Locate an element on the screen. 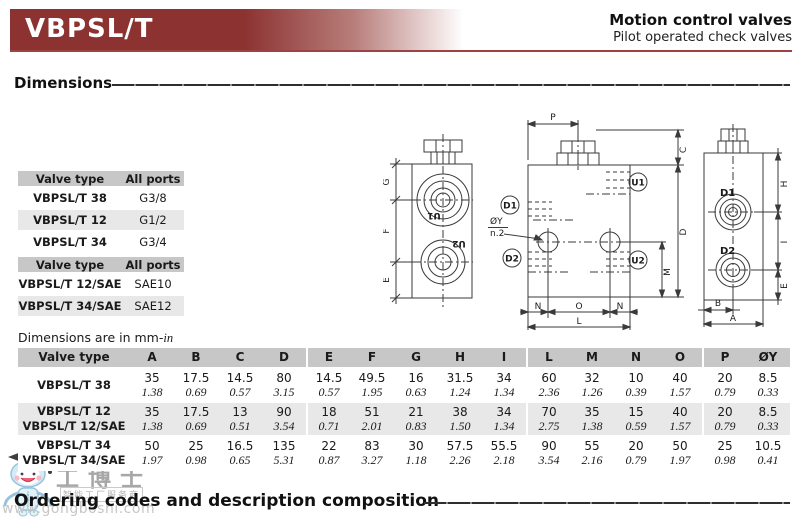  port-label-D1: D1 is located at coordinates (510, 207).